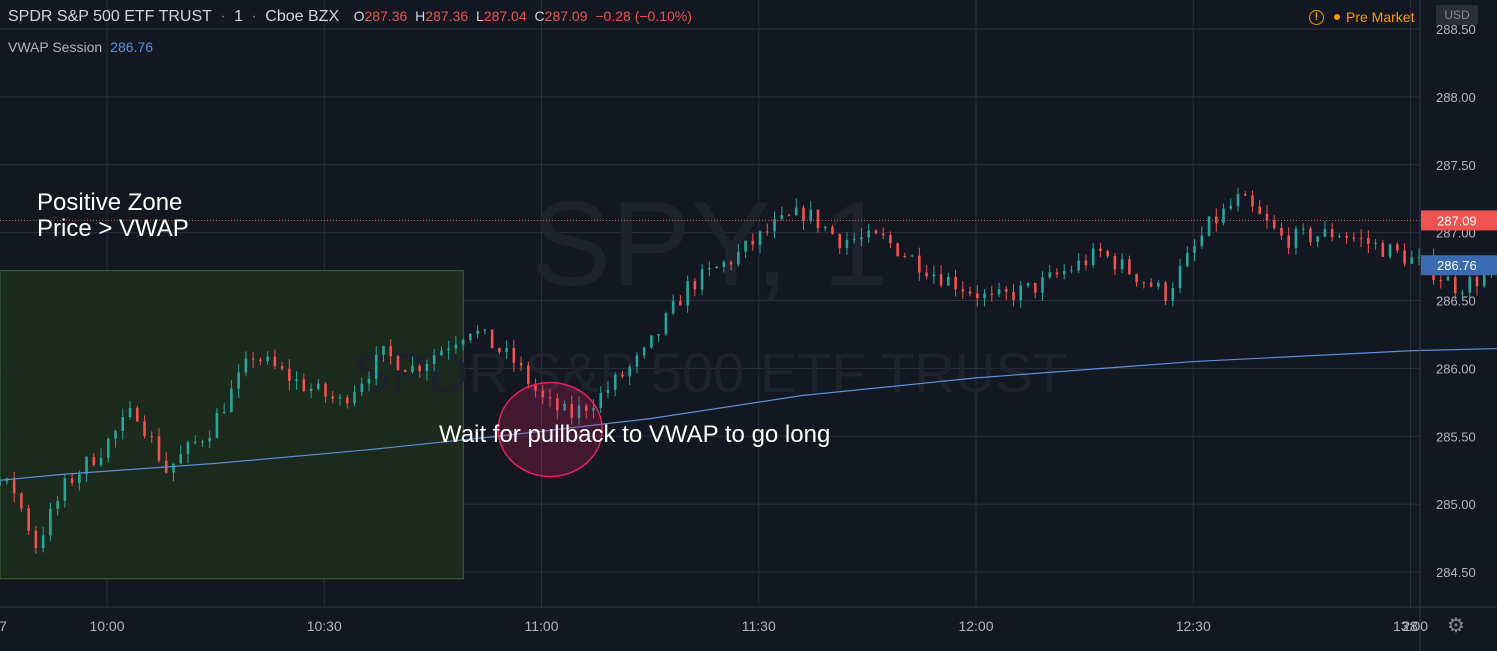 This screenshot has height=651, width=1497. Describe the element at coordinates (1456, 626) in the screenshot. I see `gear-icon: ⚙` at that location.